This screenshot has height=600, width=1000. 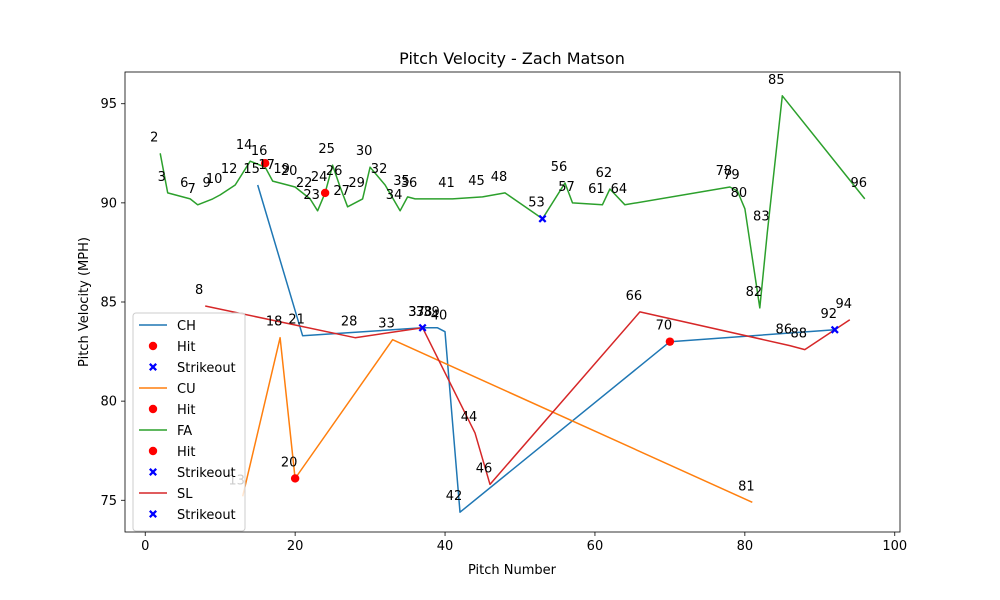 I want to click on point-label: 78, so click(x=724, y=171).